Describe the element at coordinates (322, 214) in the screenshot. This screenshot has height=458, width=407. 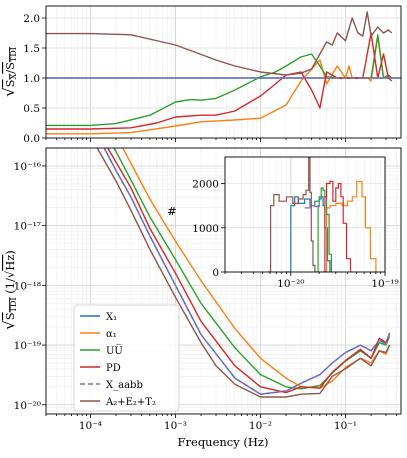
I see `inset-histograms` at that location.